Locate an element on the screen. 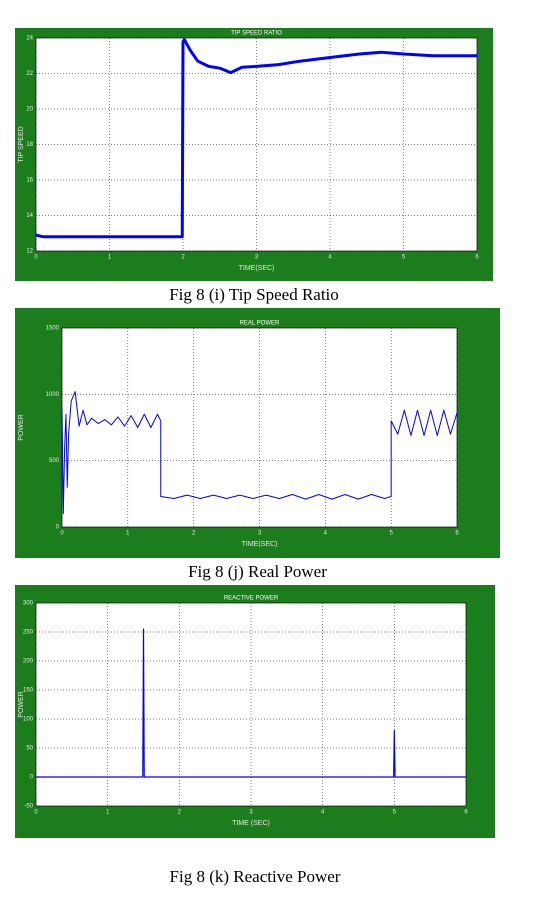 The height and width of the screenshot is (903, 536). y-tick-label: 150 is located at coordinates (28, 691).